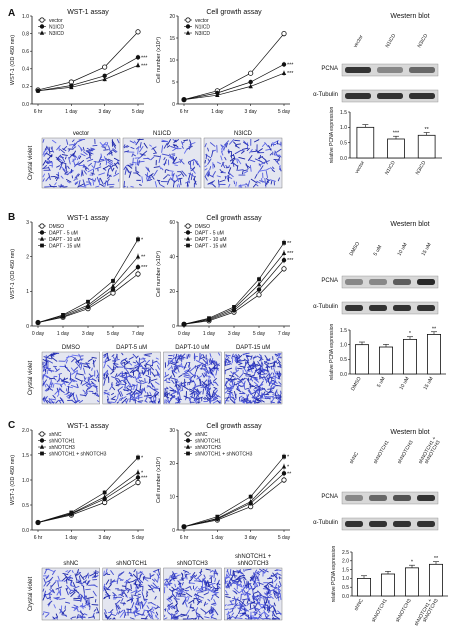 The image size is (474, 632). What do you see at coordinates (409, 224) in the screenshot?
I see `panel-1-blot-title: Western blot` at bounding box center [409, 224].